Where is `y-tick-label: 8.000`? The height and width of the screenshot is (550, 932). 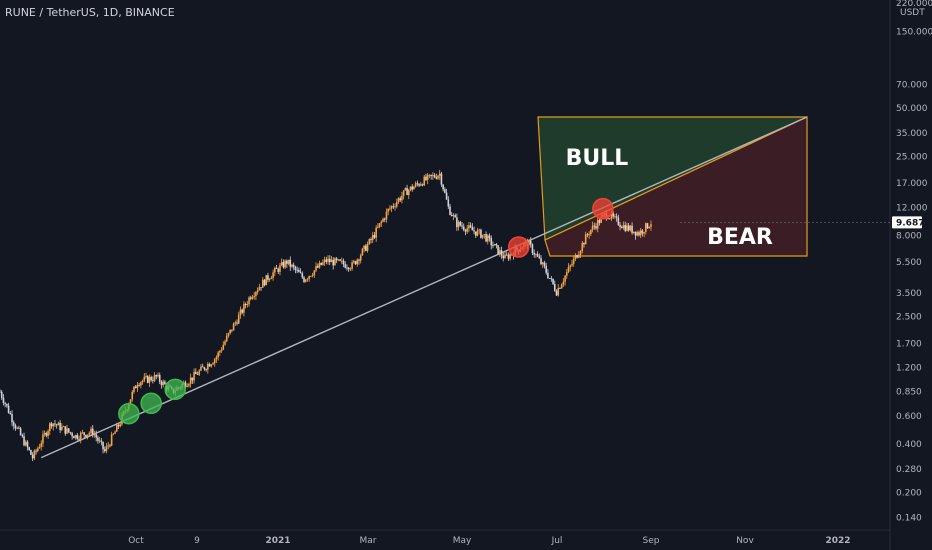
y-tick-label: 8.000 is located at coordinates (909, 237).